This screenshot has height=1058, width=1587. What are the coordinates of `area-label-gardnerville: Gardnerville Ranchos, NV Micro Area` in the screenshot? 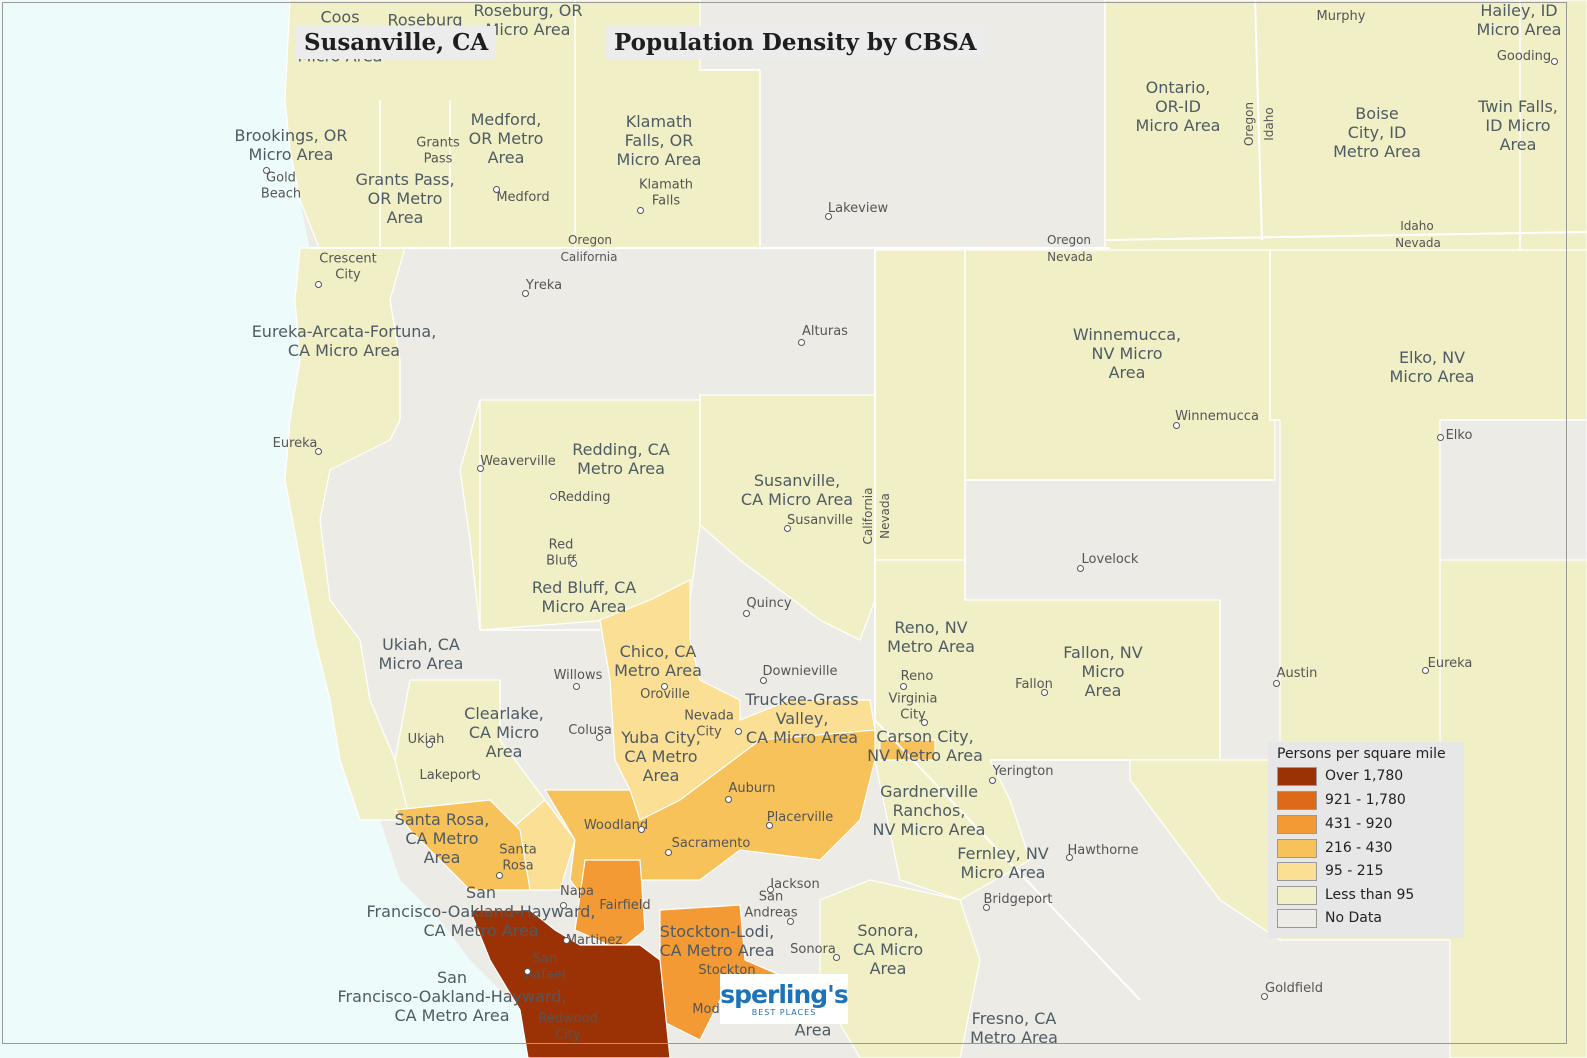 It's located at (929, 811).